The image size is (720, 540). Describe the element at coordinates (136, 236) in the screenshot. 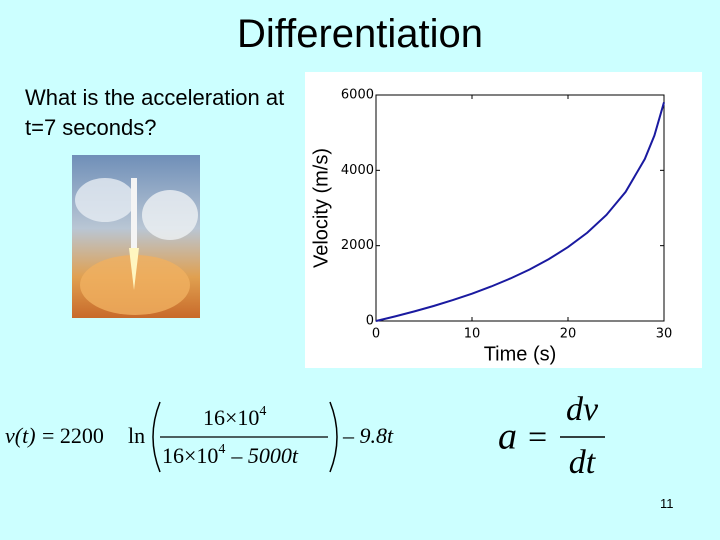

I see `rocket-photo` at that location.